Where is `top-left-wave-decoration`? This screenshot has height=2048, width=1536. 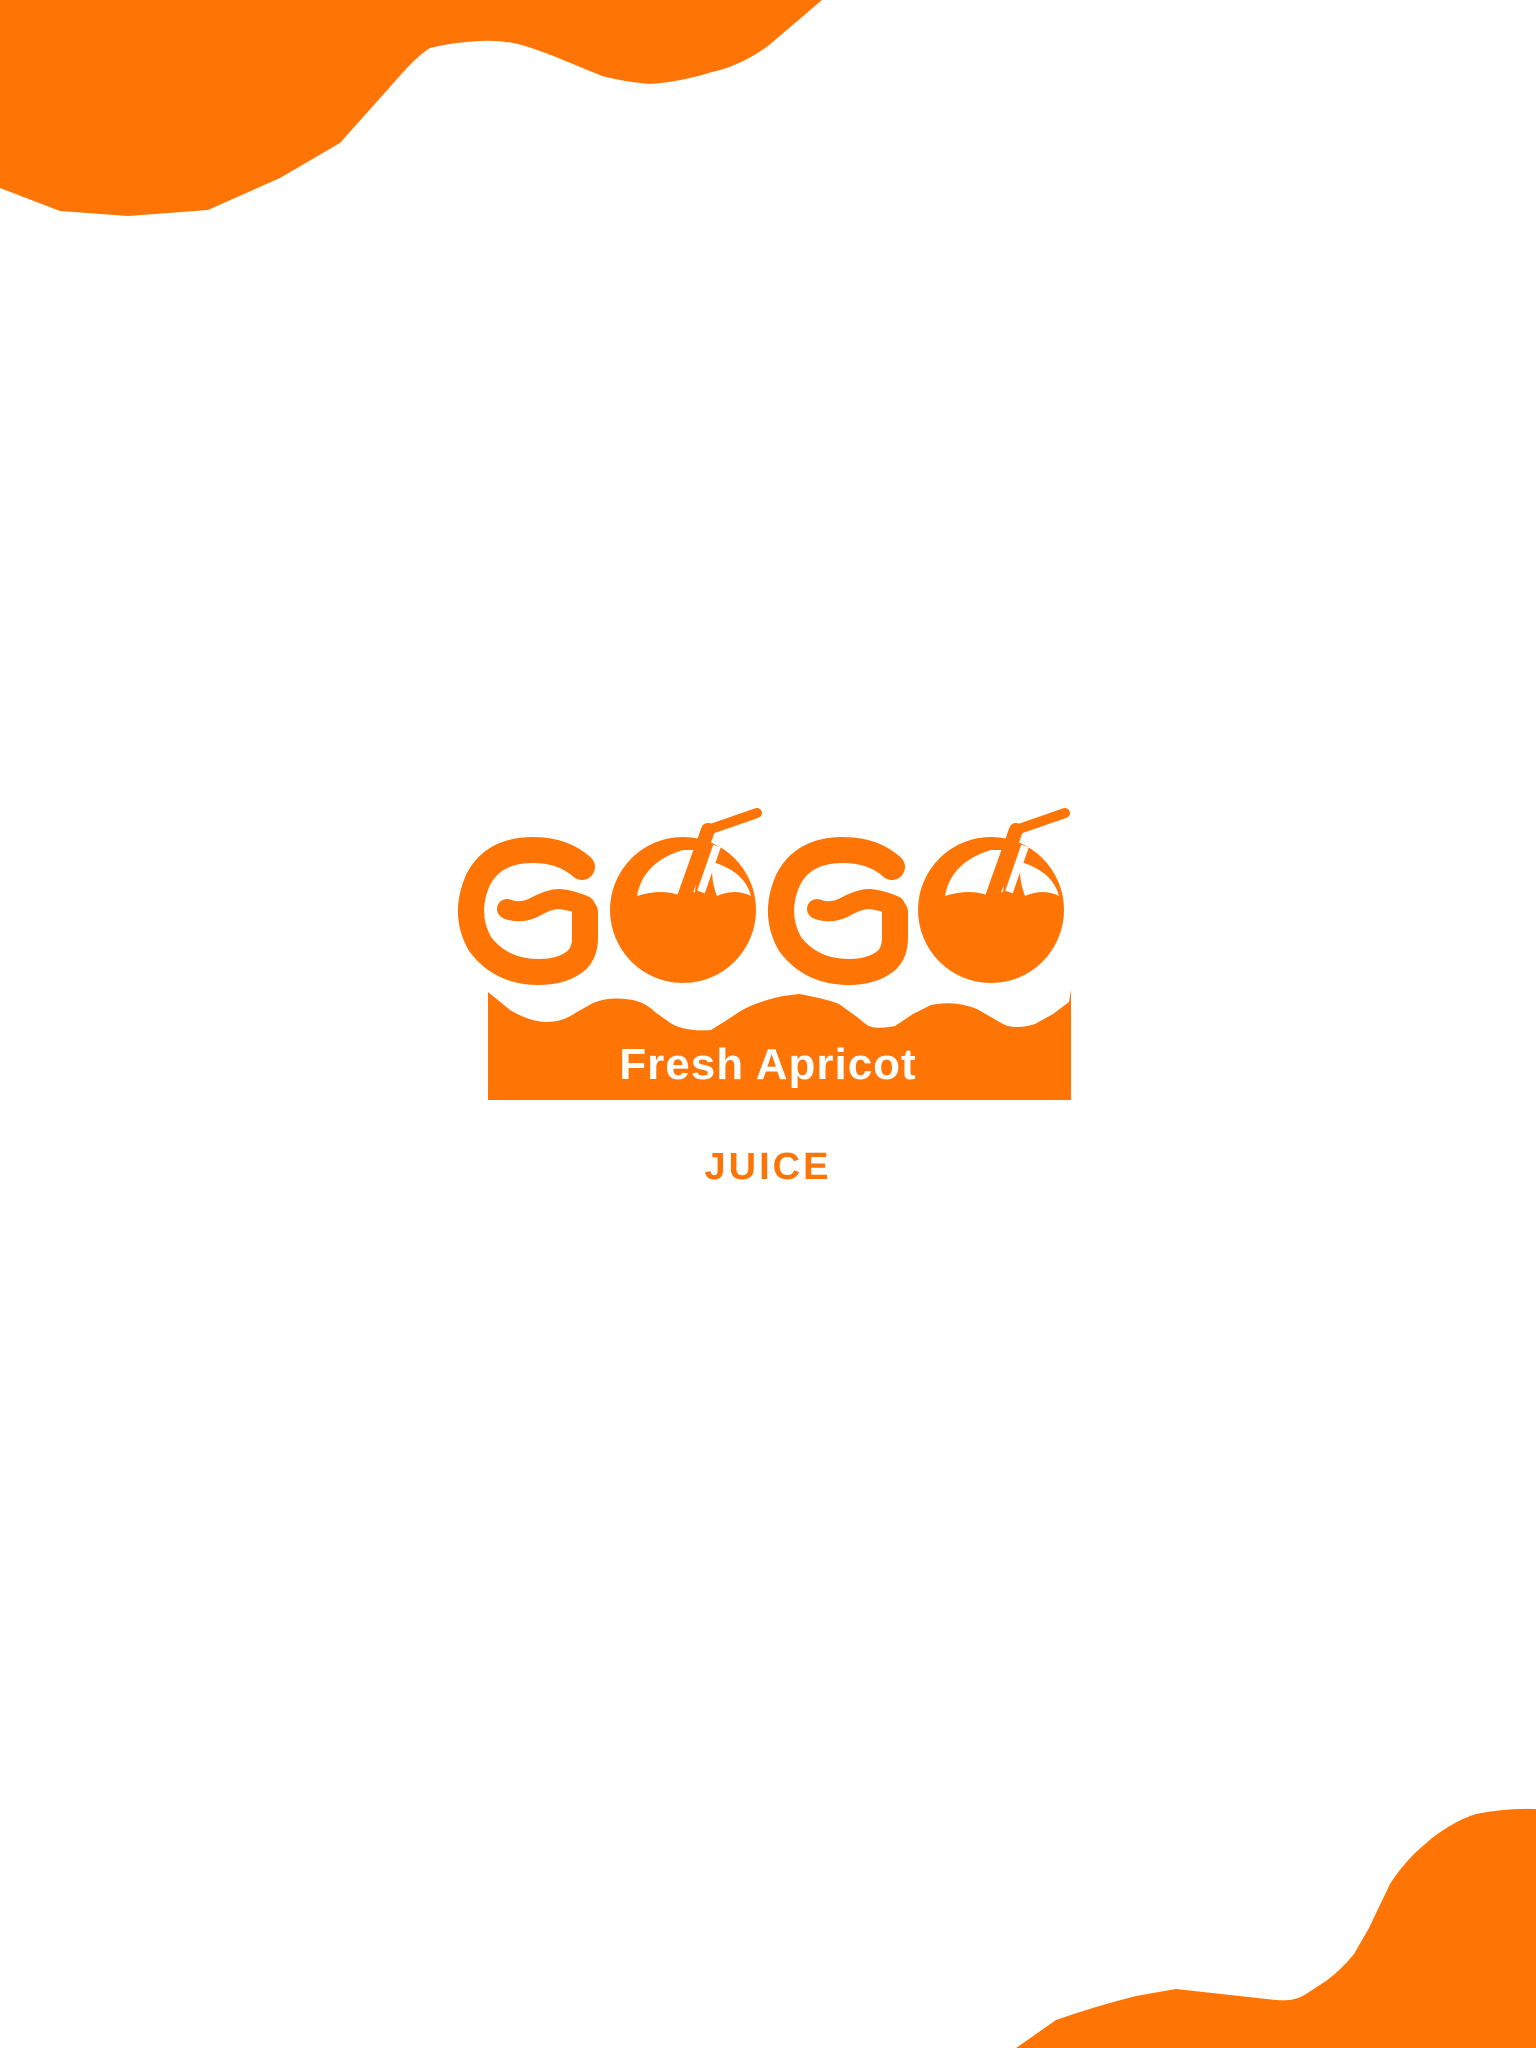 top-left-wave-decoration is located at coordinates (411, 108).